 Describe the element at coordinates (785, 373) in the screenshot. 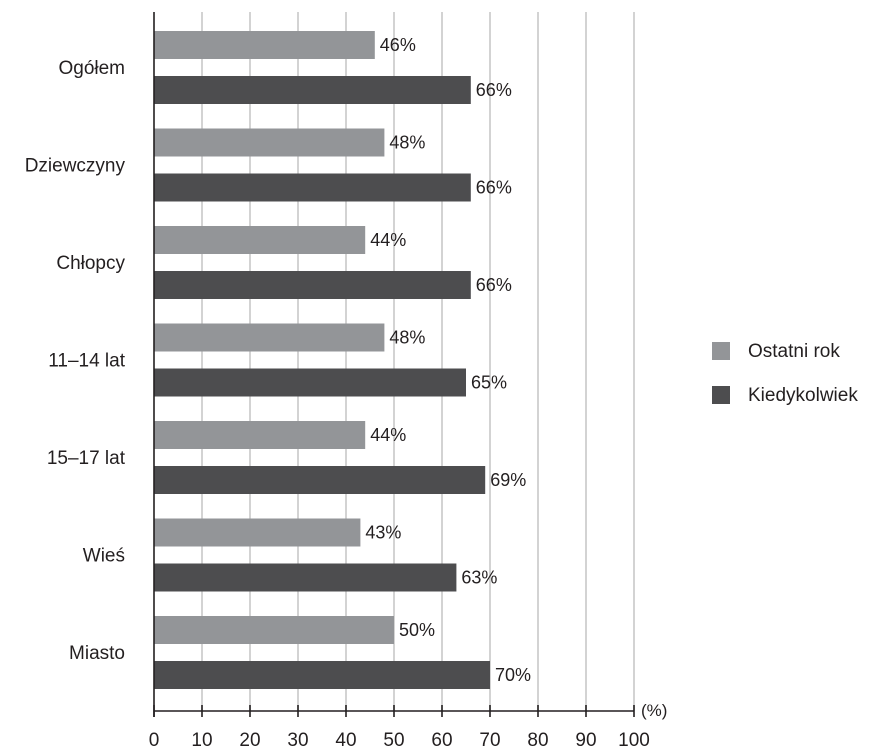

I see `legend: Ostatni rok Kiedykolwiek` at that location.